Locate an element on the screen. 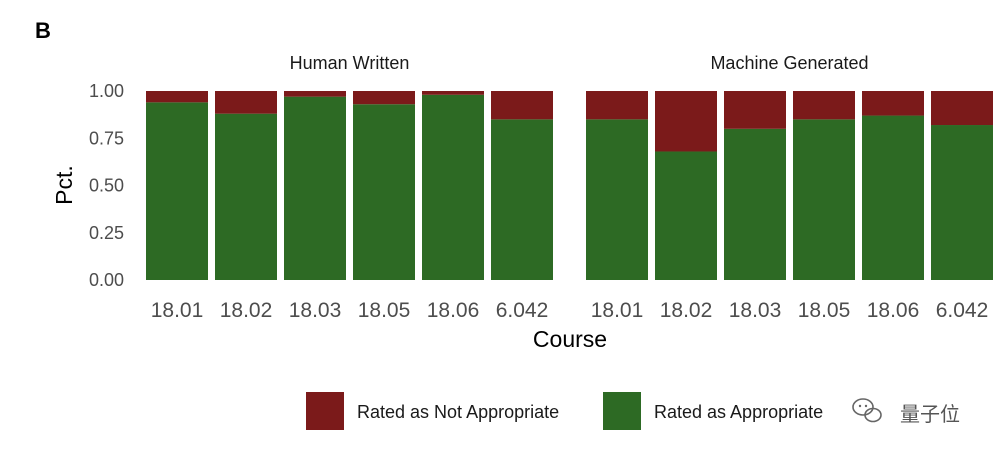 Image resolution: width=1006 pixels, height=458 pixels. wechat-icon is located at coordinates (867, 410).